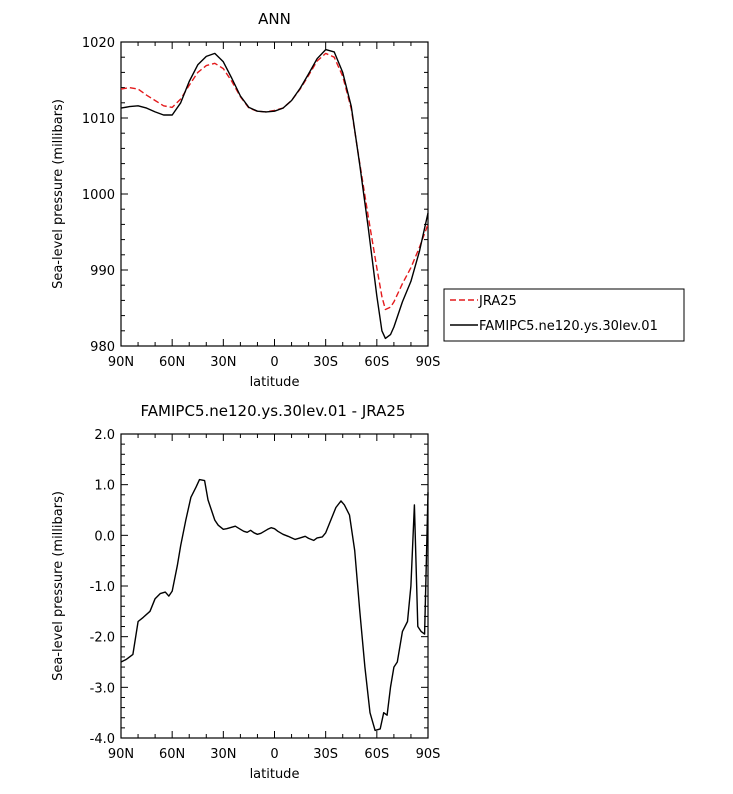 The width and height of the screenshot is (733, 794). Describe the element at coordinates (102, 347) in the screenshot. I see `y-tick-label: 980` at that location.